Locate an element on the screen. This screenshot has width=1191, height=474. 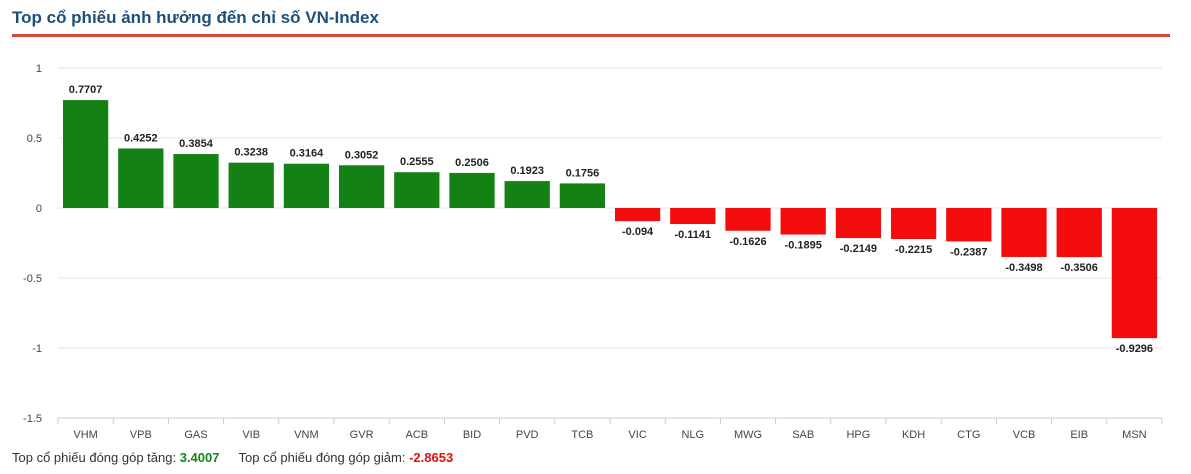
data-label: -0.094 is located at coordinates (638, 232).